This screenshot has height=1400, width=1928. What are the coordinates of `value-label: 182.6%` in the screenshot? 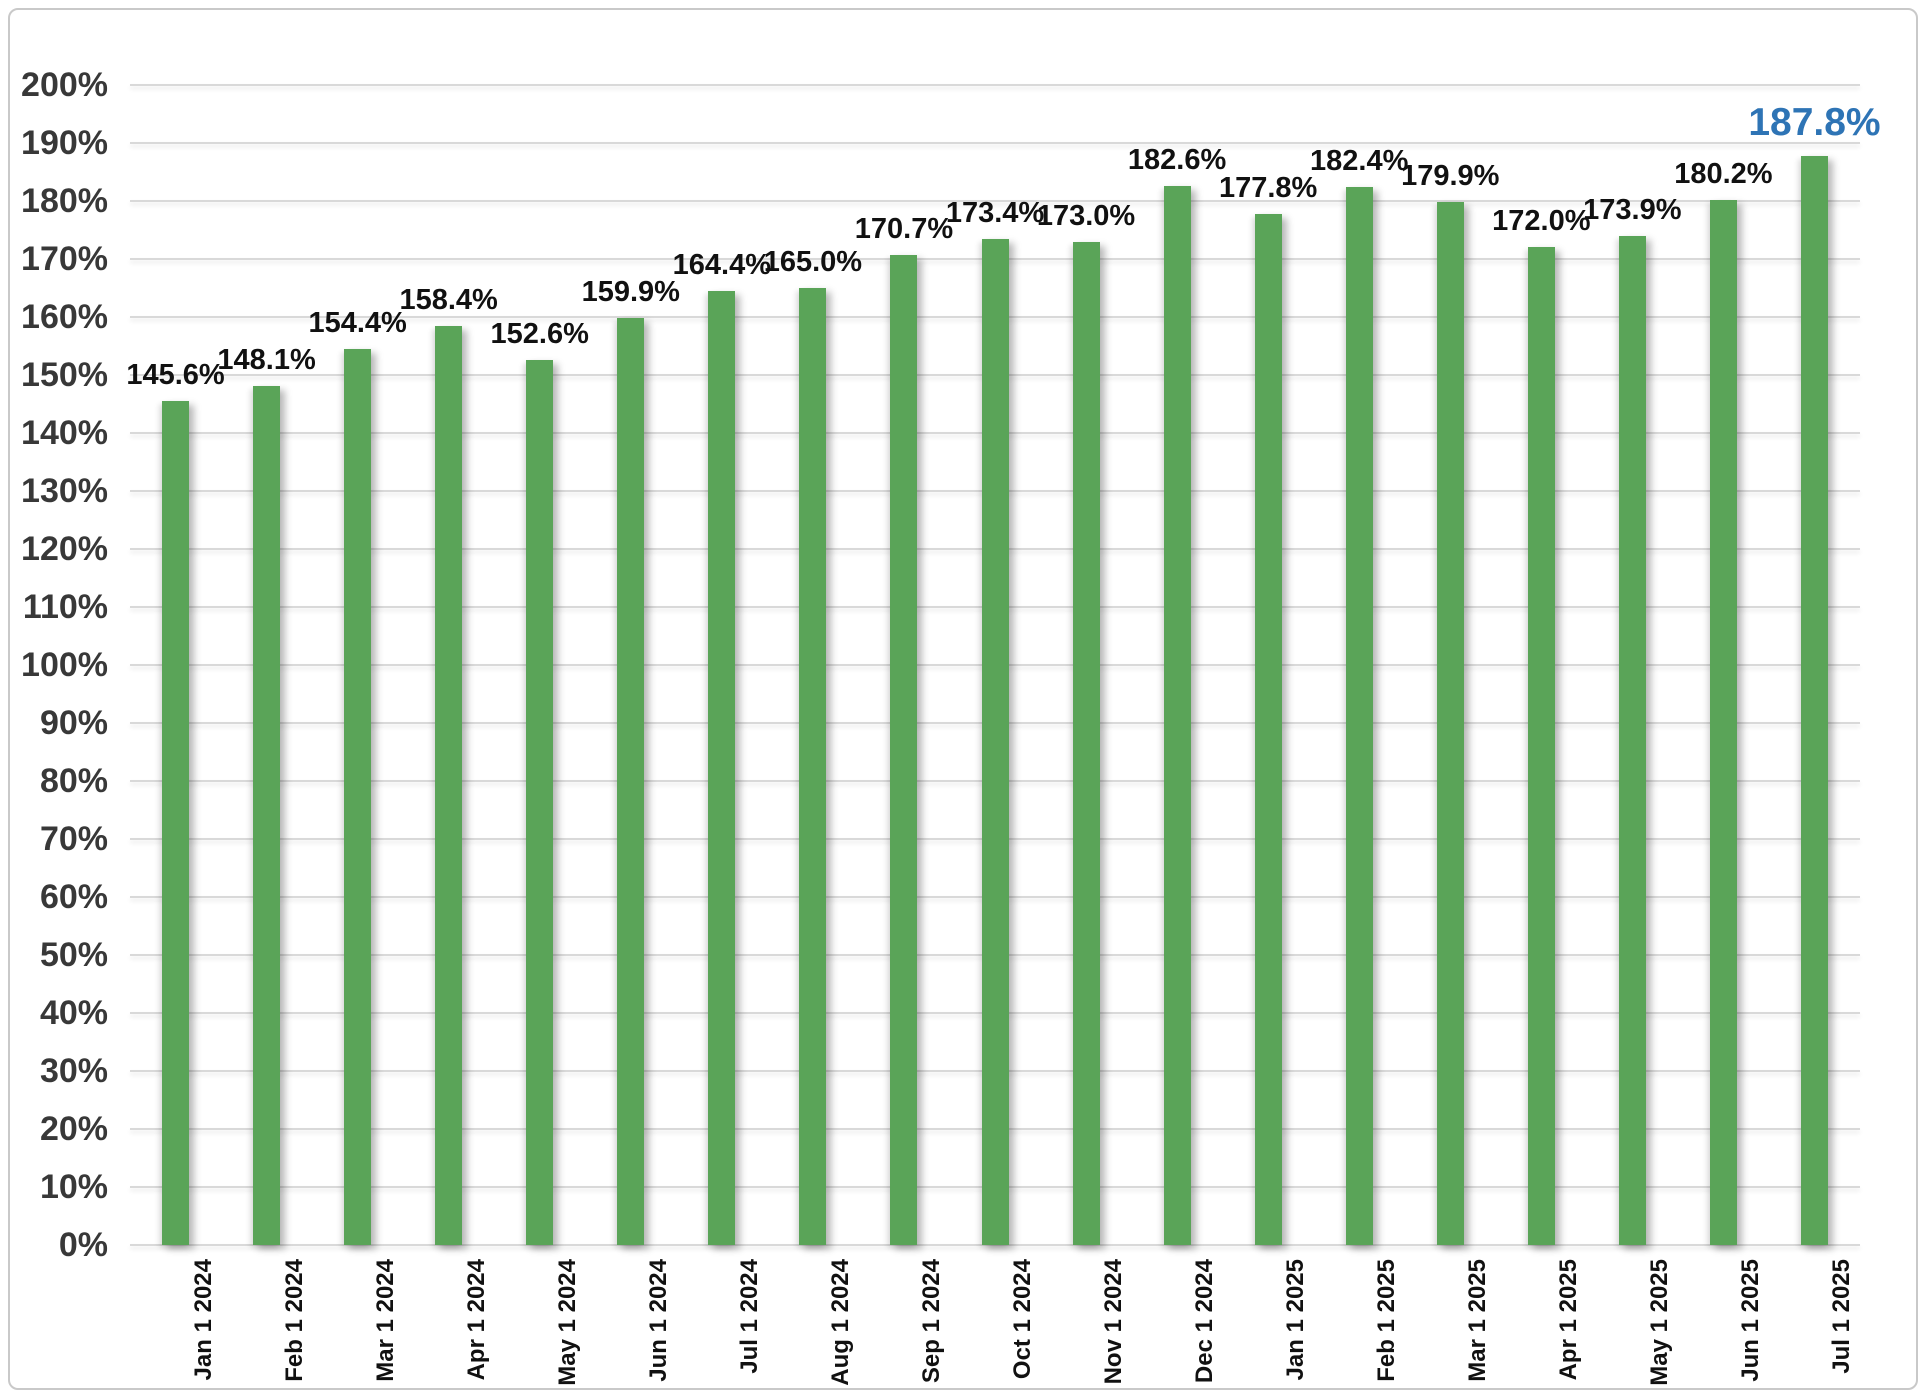 It's located at (1177, 159).